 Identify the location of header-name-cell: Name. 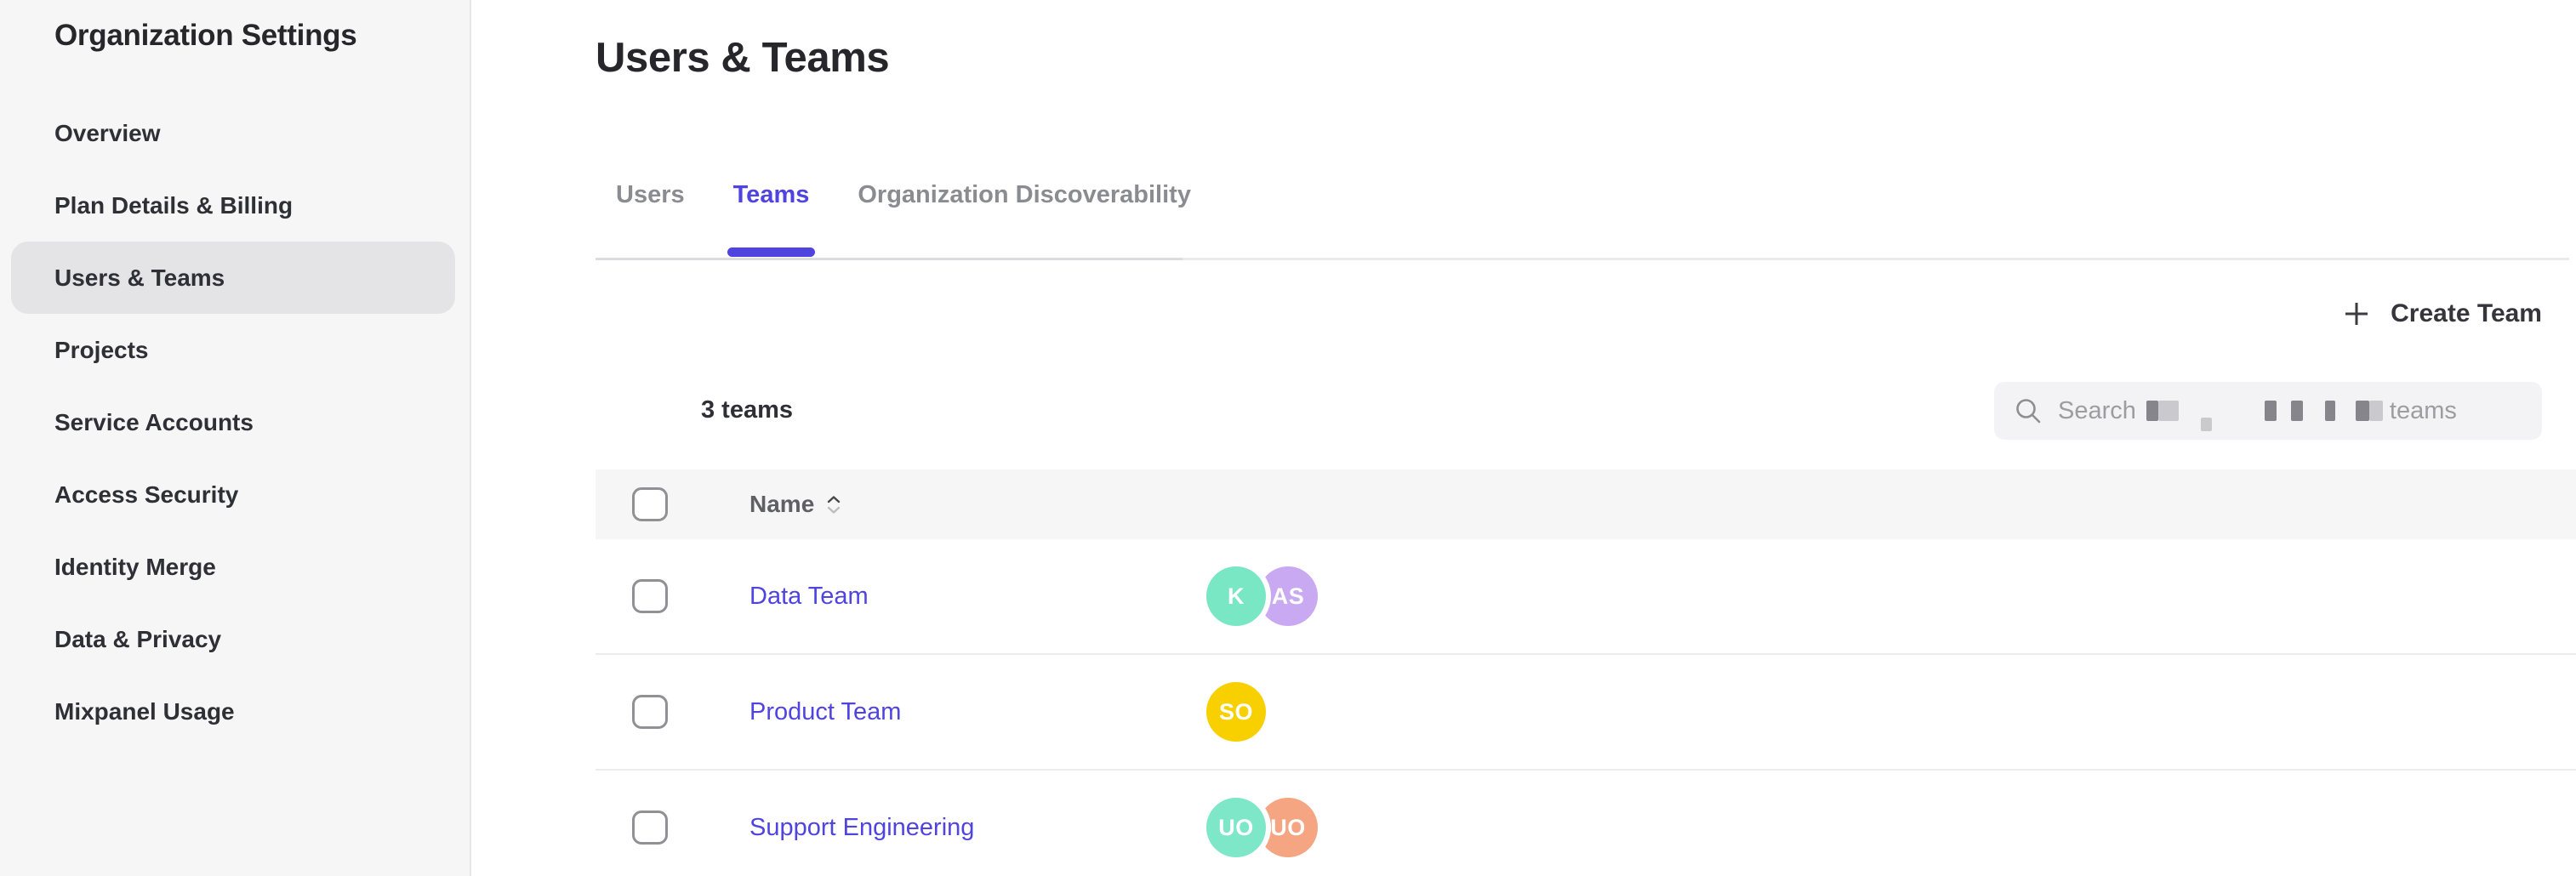
(977, 504).